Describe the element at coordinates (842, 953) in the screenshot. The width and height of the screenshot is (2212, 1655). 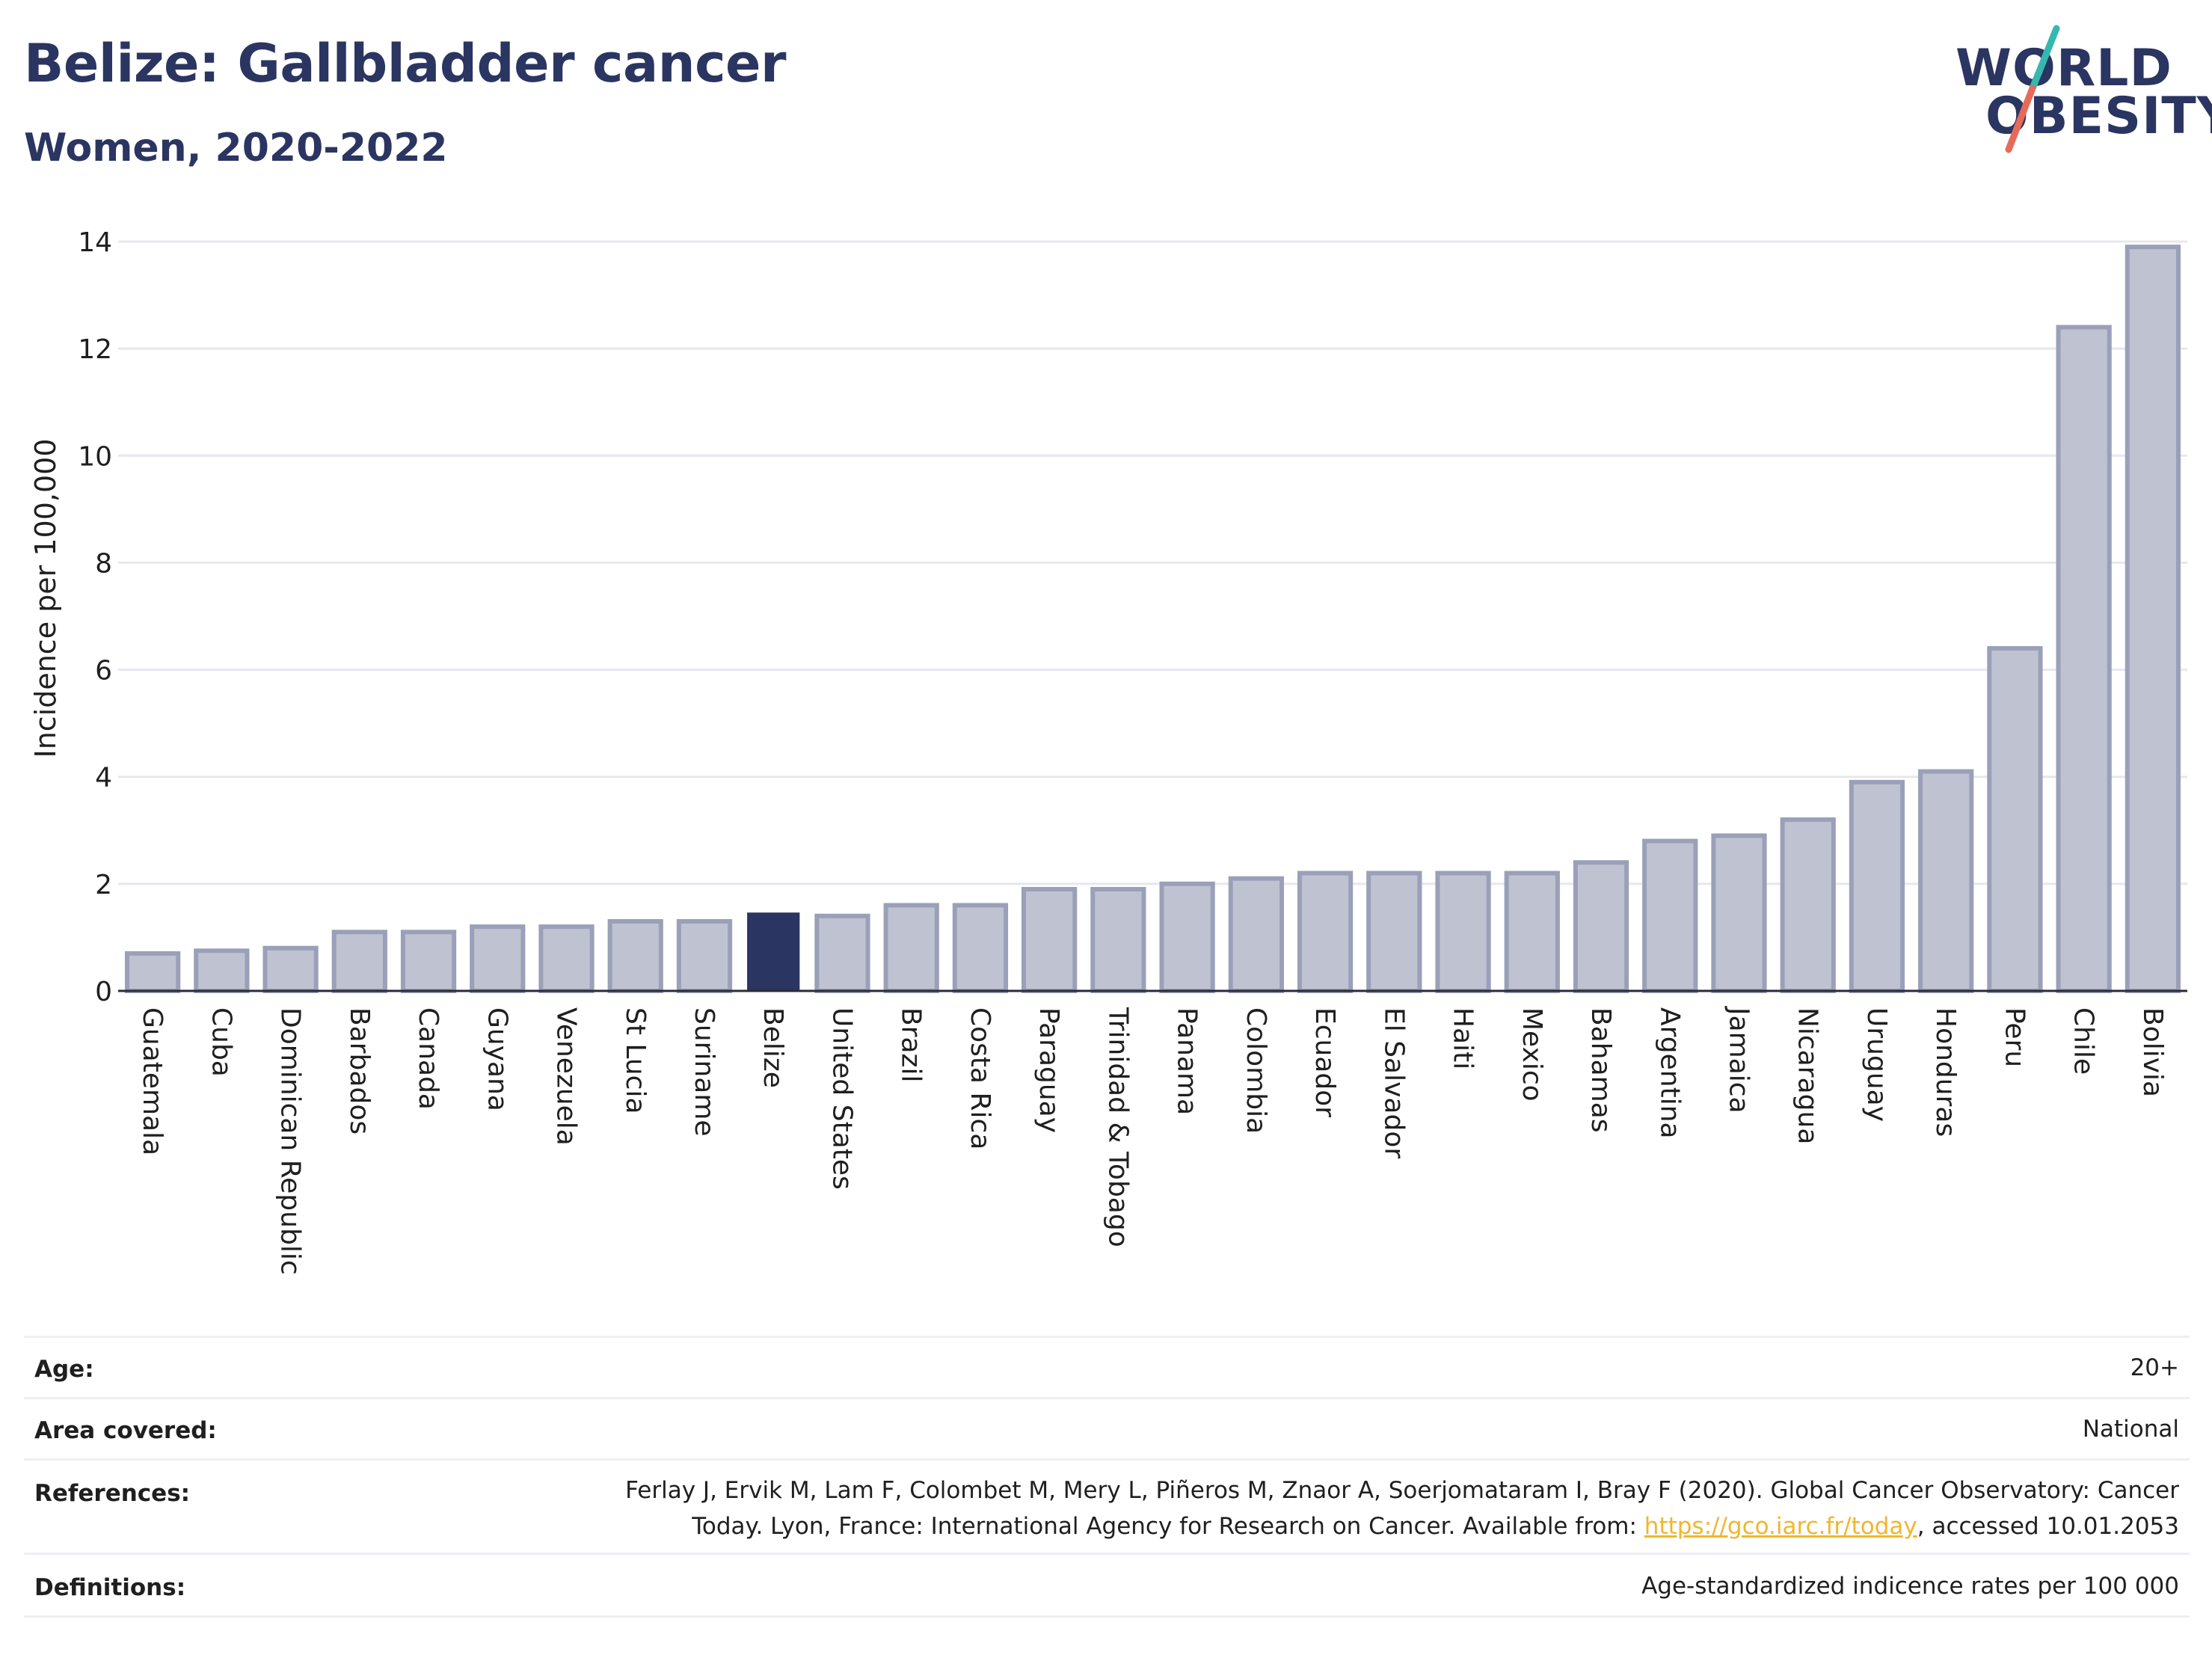
I see `bar-united-states` at that location.